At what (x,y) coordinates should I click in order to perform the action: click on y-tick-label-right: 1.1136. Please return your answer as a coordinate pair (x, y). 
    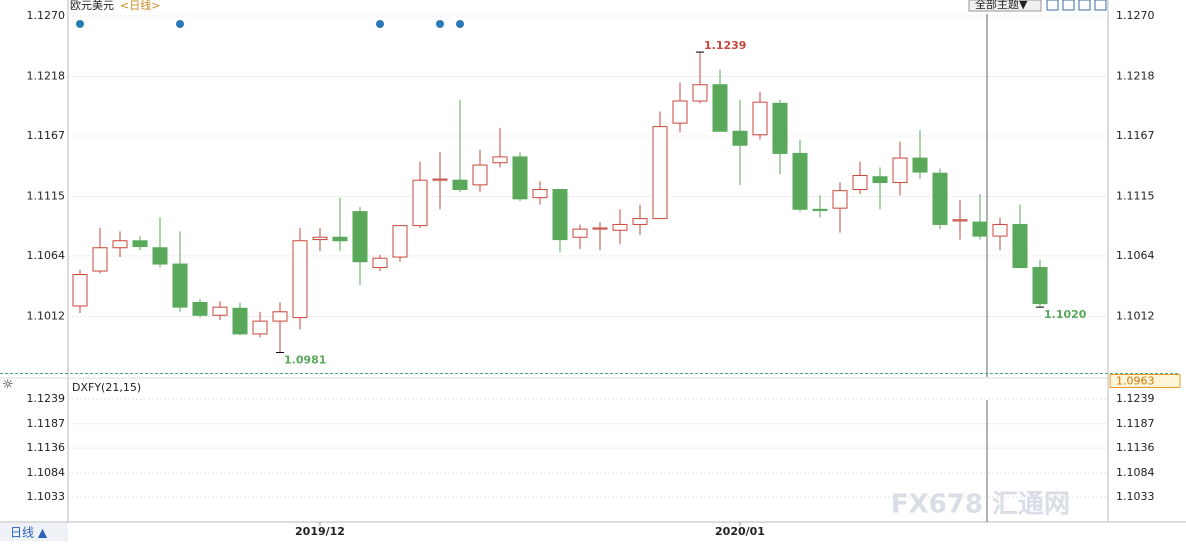
    Looking at the image, I should click on (1135, 447).